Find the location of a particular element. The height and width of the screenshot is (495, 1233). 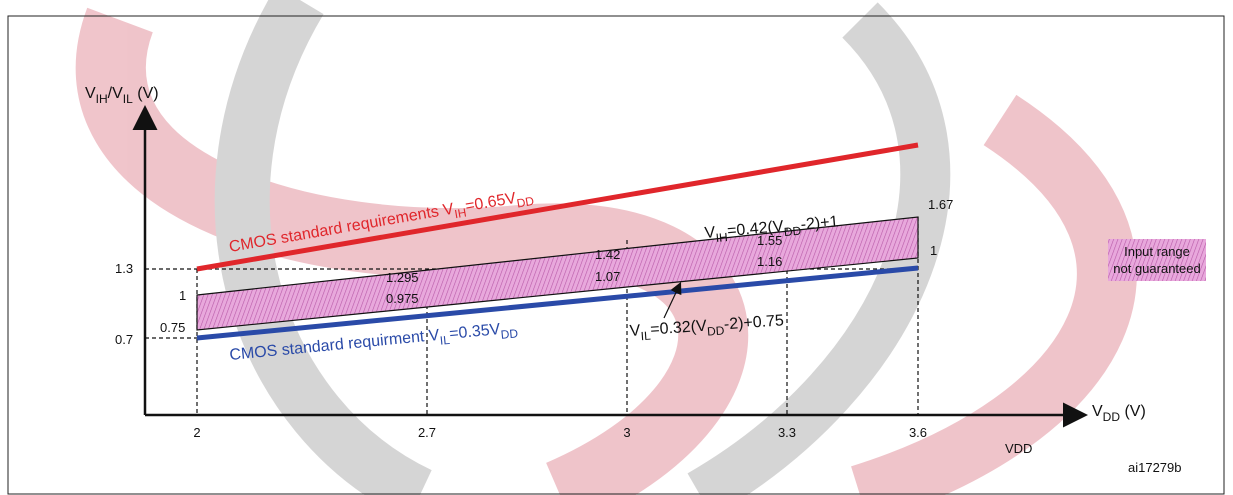

vil-cmos-line is located at coordinates (557, 303).